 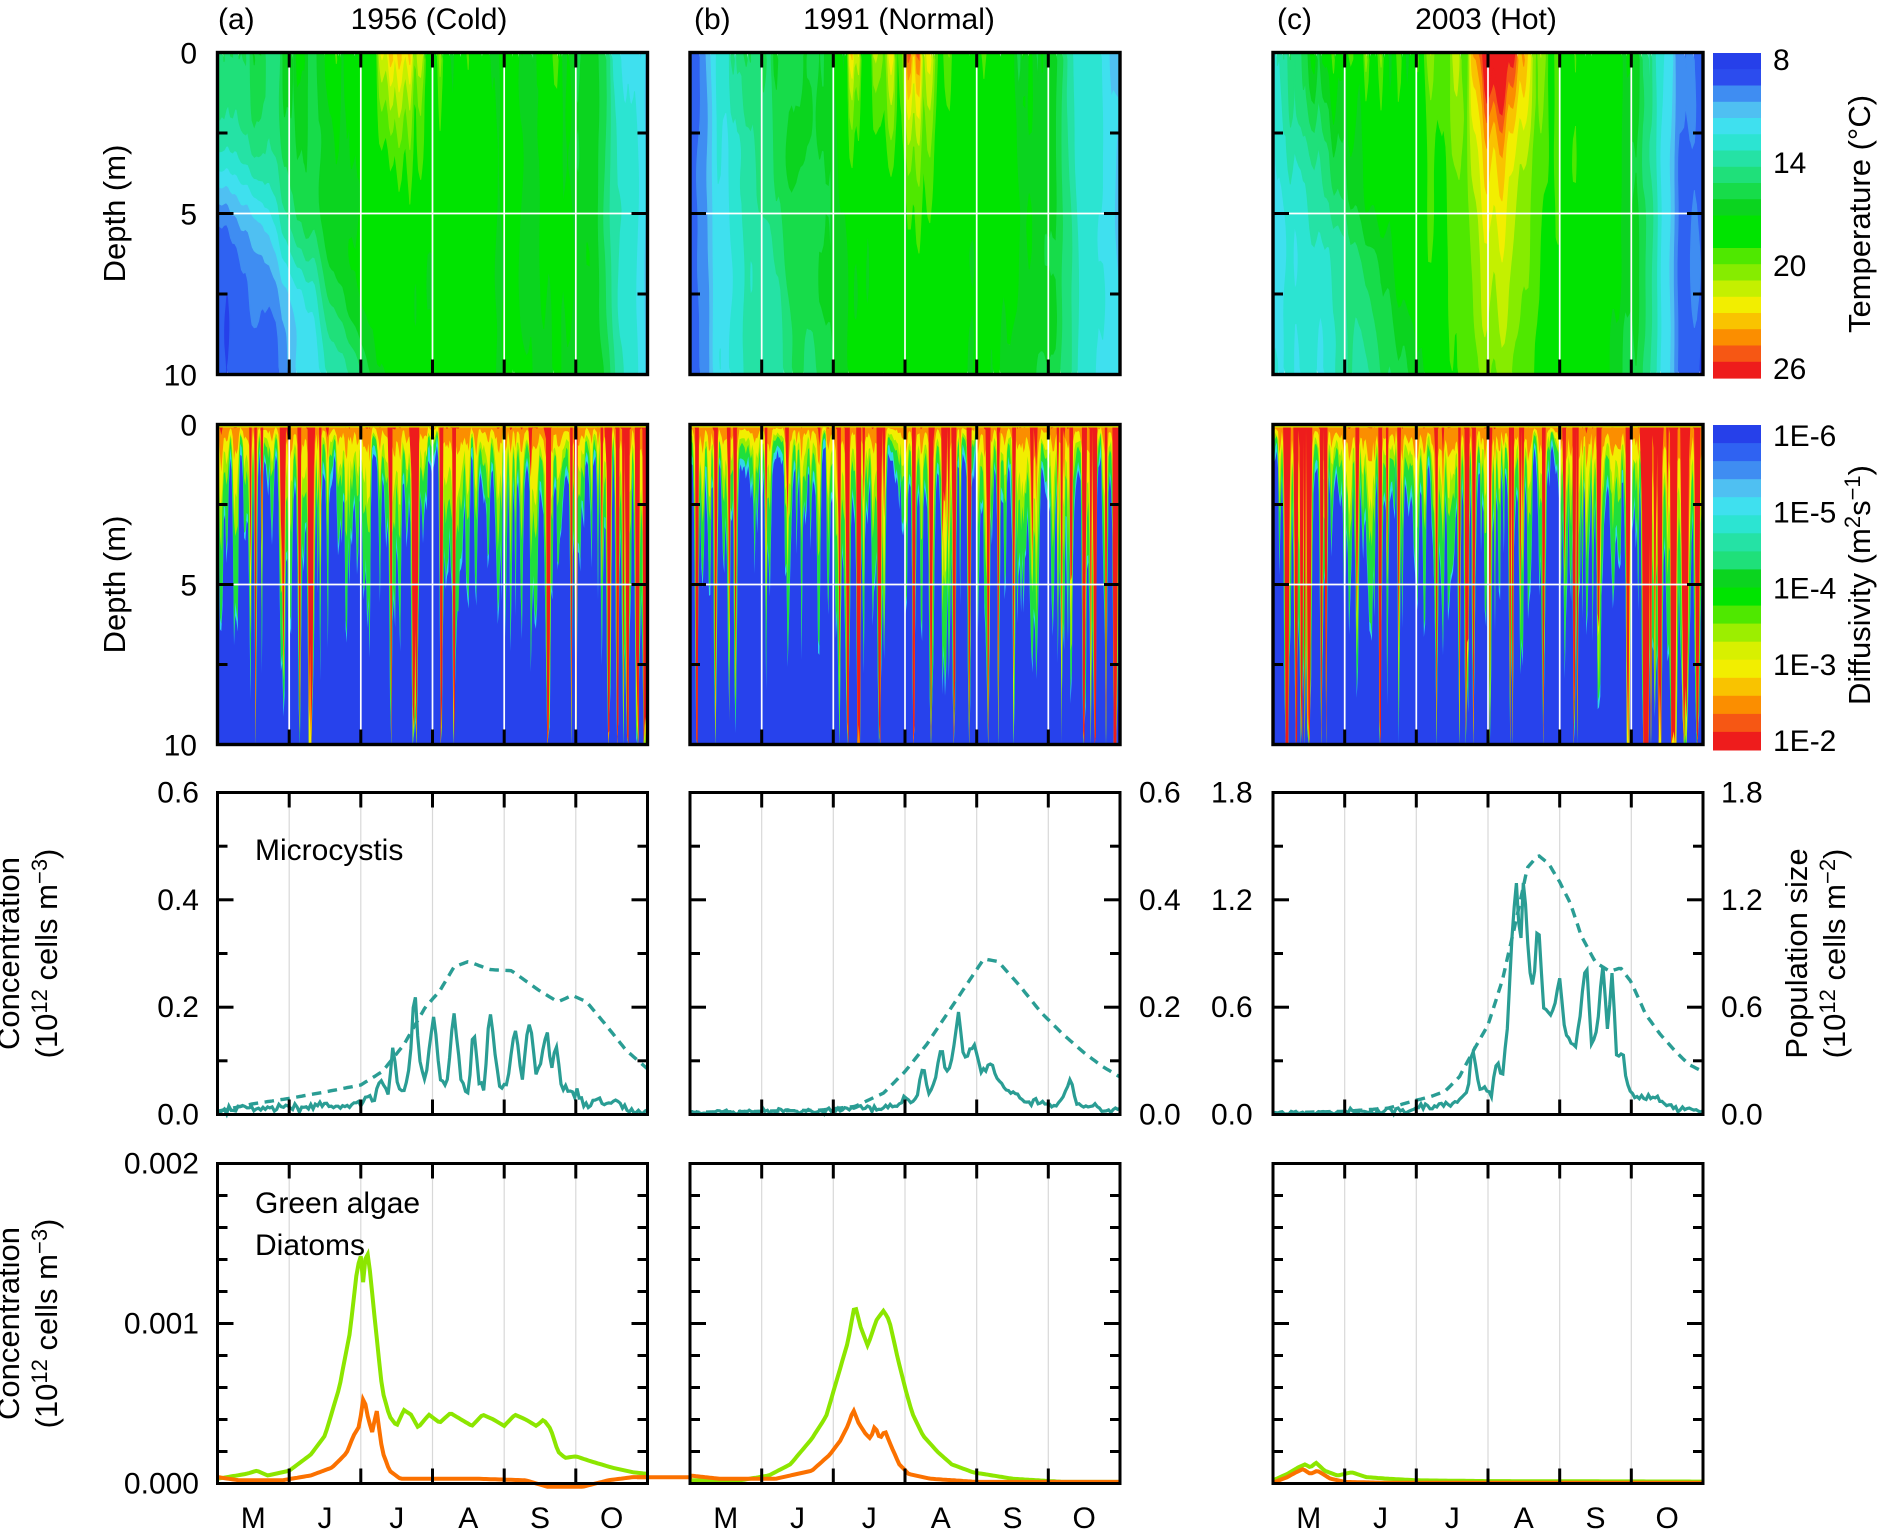 What do you see at coordinates (712, 19) in the screenshot?
I see `svg-text: (b)` at bounding box center [712, 19].